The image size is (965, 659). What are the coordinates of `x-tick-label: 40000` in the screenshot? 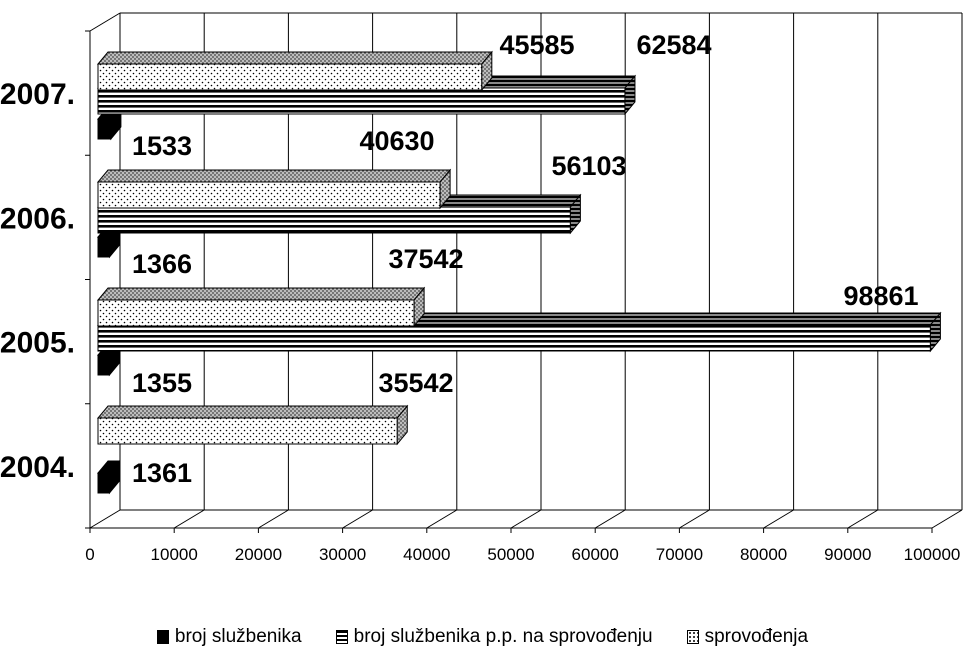 It's located at (426, 554).